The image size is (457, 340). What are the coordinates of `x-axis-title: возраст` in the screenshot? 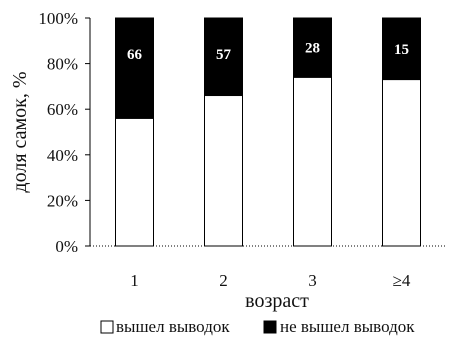 It's located at (277, 301).